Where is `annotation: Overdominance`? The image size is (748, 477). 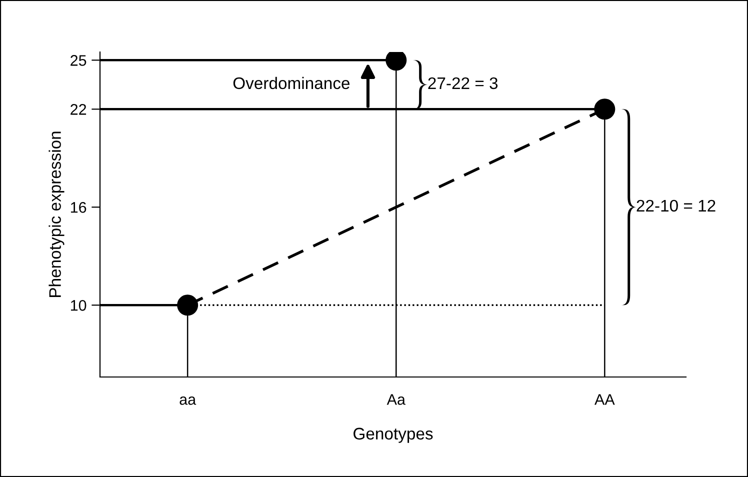
annotation: Overdominance is located at coordinates (291, 83).